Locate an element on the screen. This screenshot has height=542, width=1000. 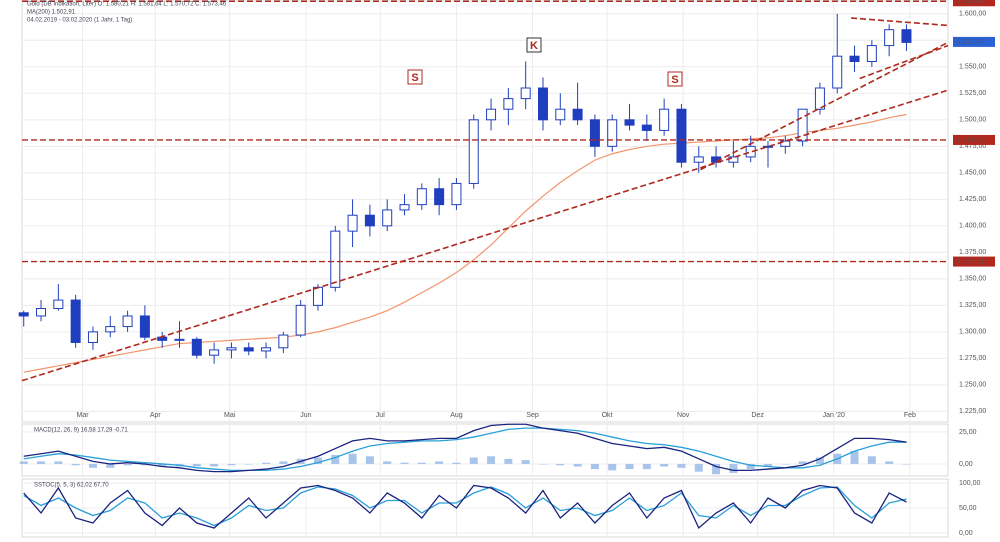
level-label-box is located at coordinates (974, 139).